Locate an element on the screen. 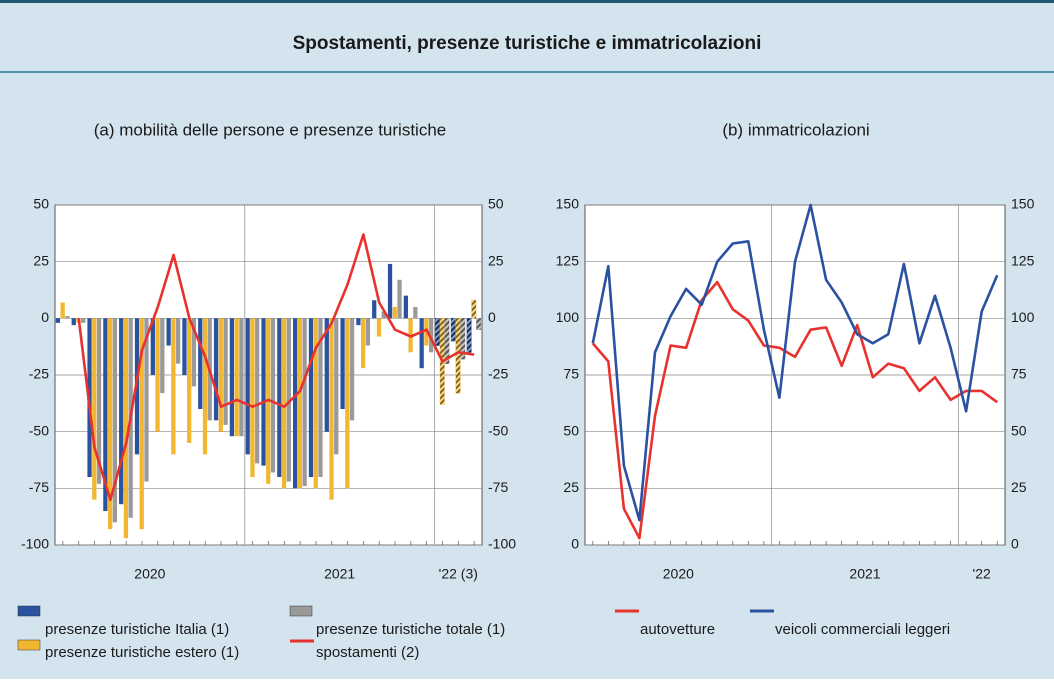  x-tick-label: '22 (3) is located at coordinates (458, 574).